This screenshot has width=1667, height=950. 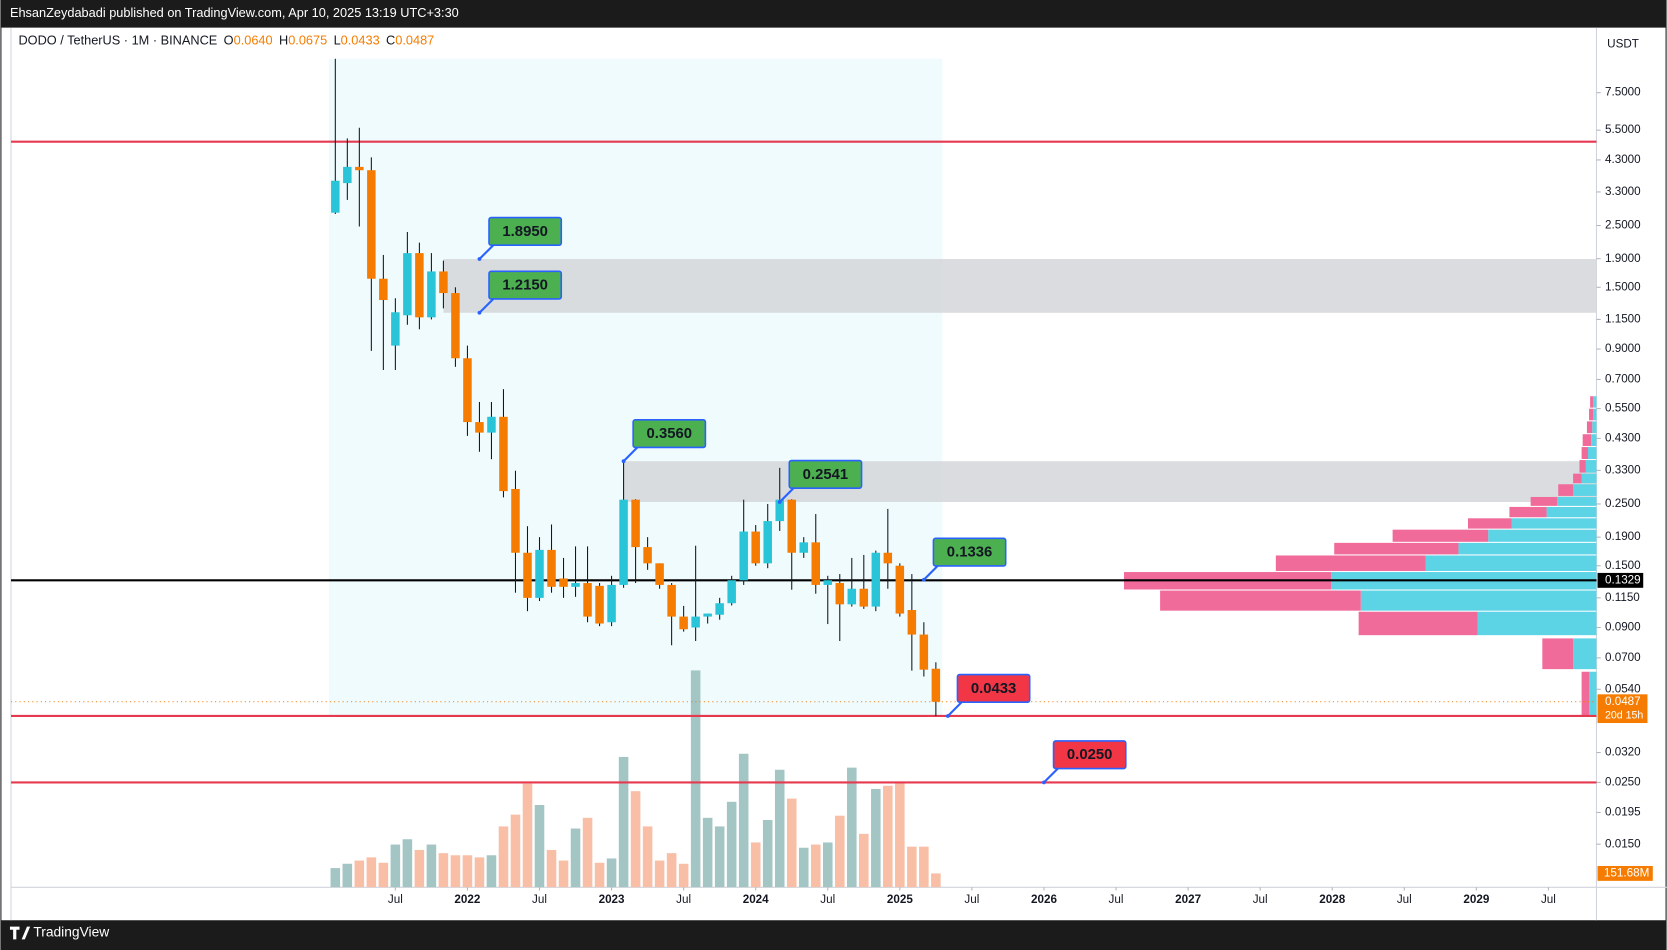 What do you see at coordinates (1623, 701) in the screenshot?
I see `last-price-label: 0.0487` at bounding box center [1623, 701].